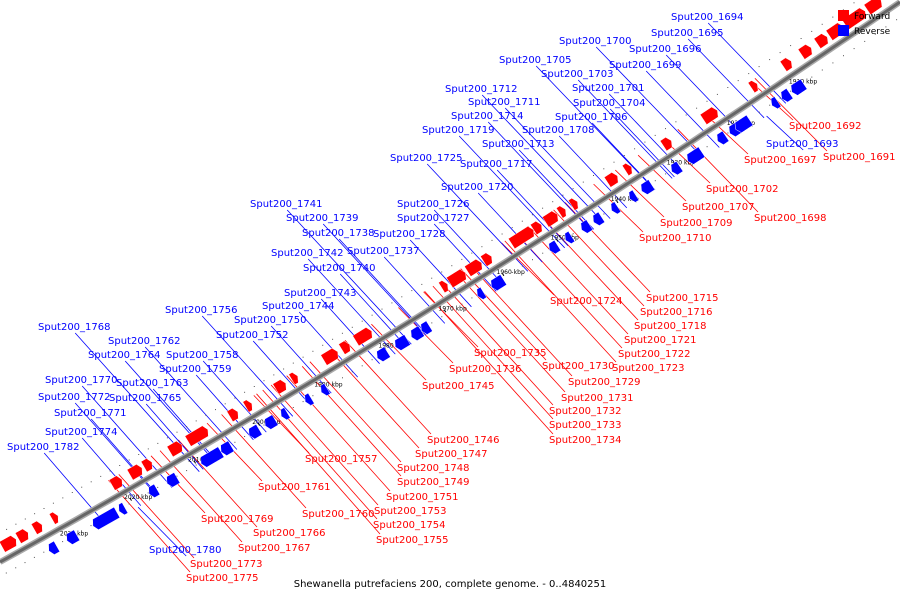  Describe the element at coordinates (585, 440) in the screenshot. I see `forward-gene-label: Sput200_1734` at that location.